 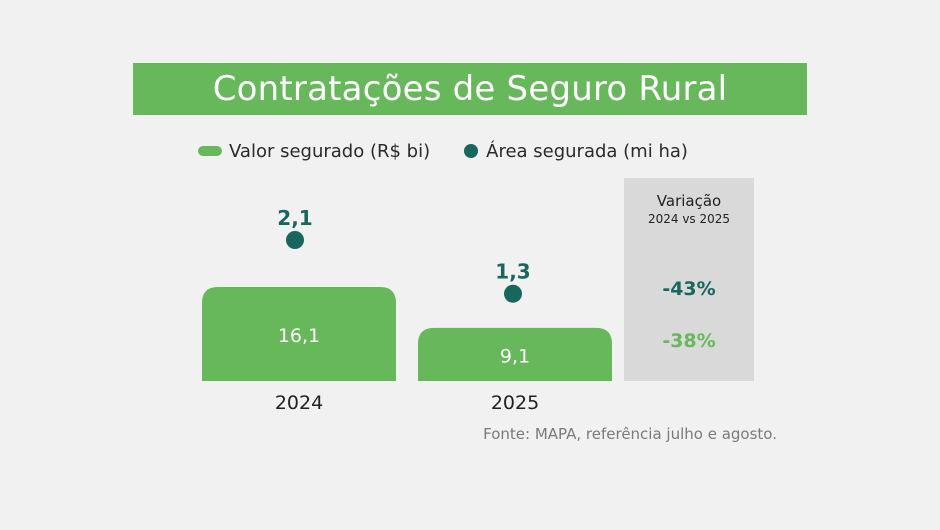 I want to click on bar-2024, so click(x=299, y=334).